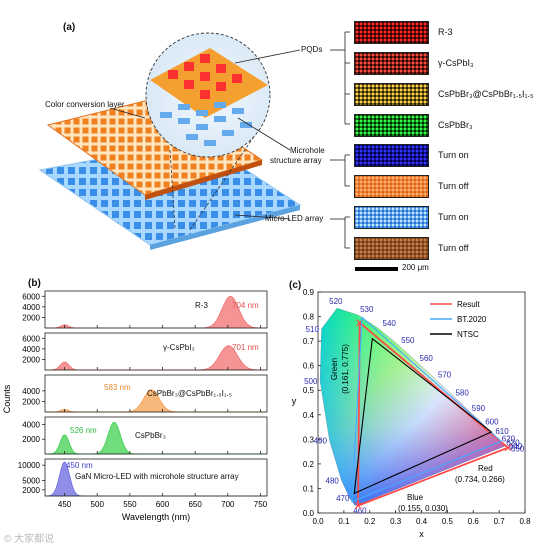 The height and width of the screenshot is (548, 550). What do you see at coordinates (309, 341) in the screenshot?
I see `y-tick-label: 0.7` at bounding box center [309, 341].